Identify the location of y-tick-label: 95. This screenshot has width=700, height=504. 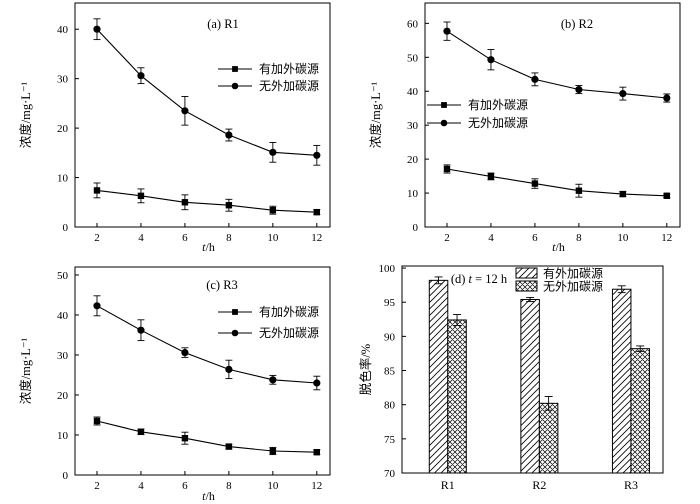
(390, 303).